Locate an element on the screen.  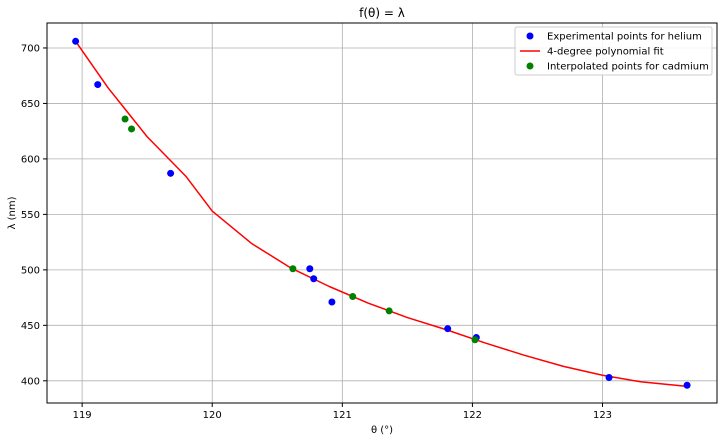
x-tick-label: 119 is located at coordinates (82, 415).